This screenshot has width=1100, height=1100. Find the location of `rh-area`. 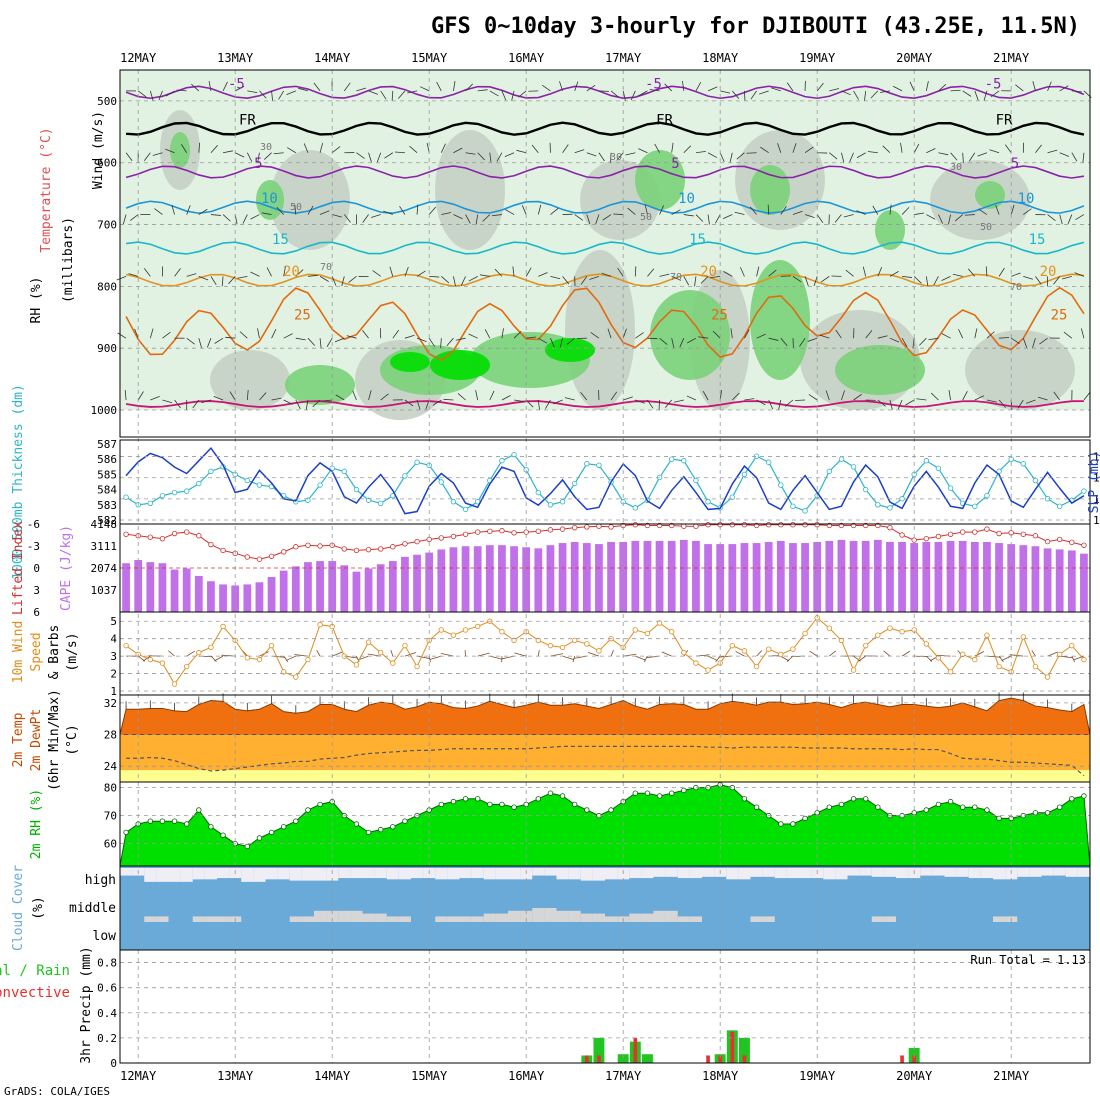

rh-area is located at coordinates (250, 380).